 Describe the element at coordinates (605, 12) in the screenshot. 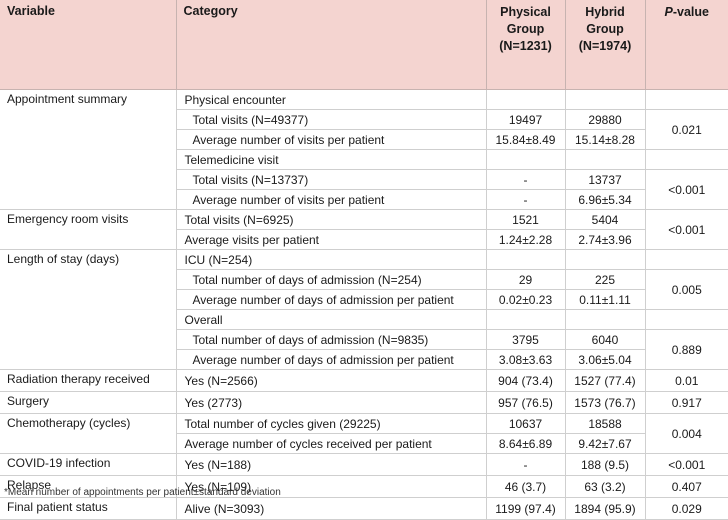

I see `header-hybrid-line1: Hybrid` at that location.